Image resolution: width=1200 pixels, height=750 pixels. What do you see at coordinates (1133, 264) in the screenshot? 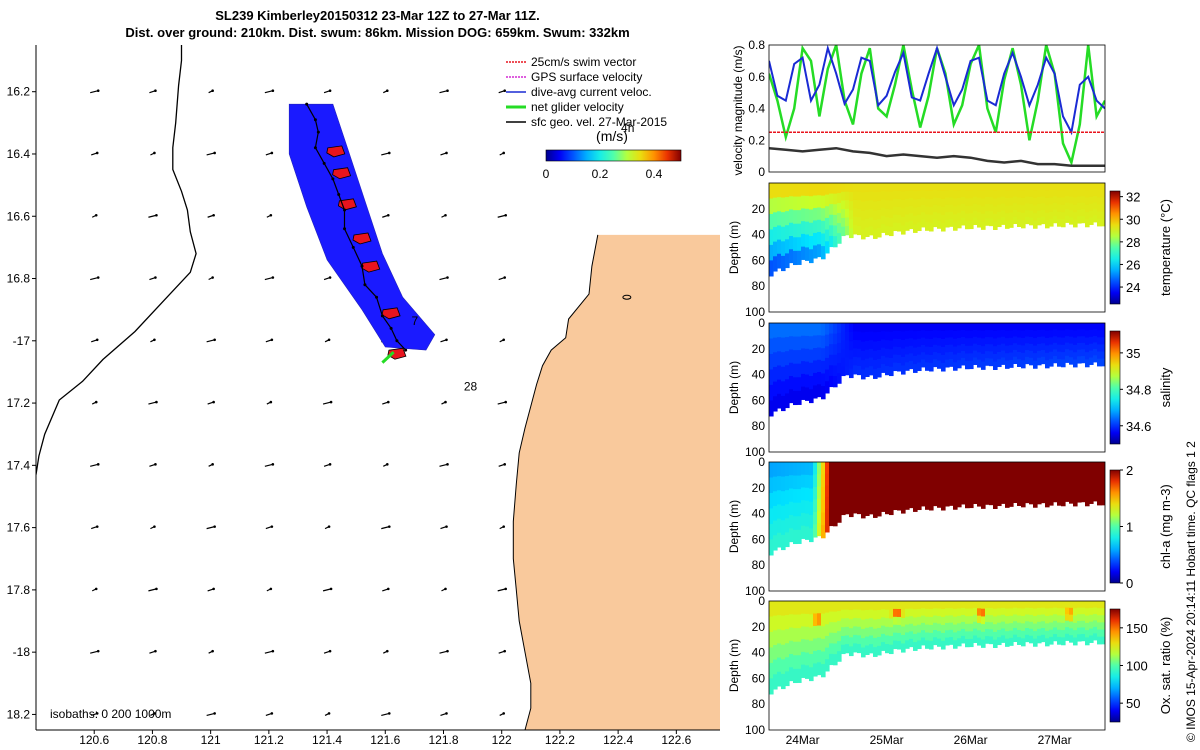
I see `temperature-colorbar-tick-label: 26` at bounding box center [1133, 264].